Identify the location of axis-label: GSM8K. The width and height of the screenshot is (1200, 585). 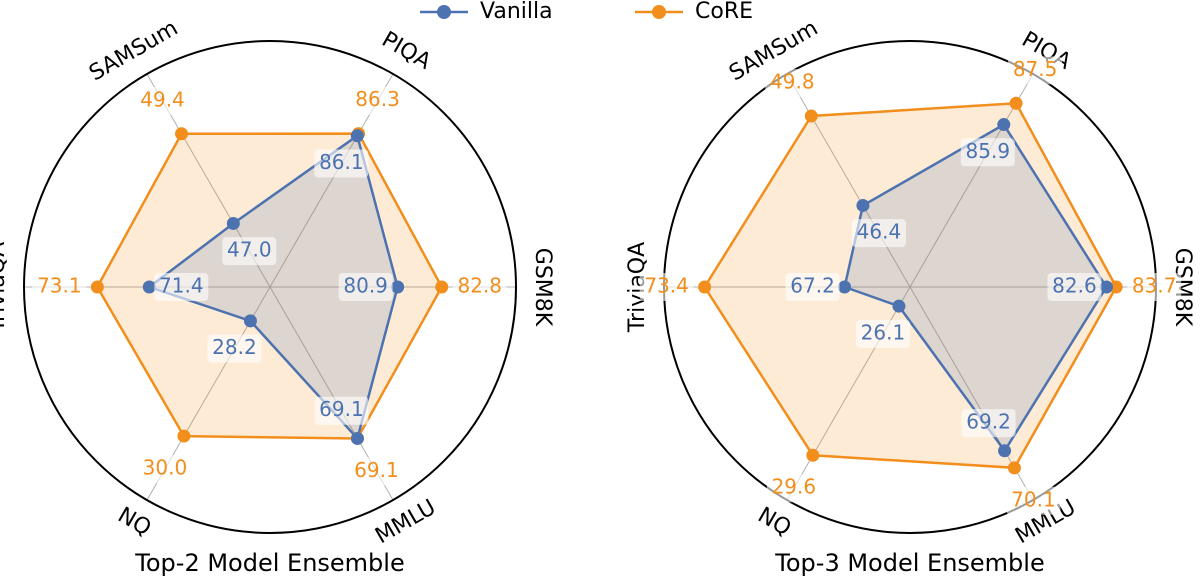
(542, 287).